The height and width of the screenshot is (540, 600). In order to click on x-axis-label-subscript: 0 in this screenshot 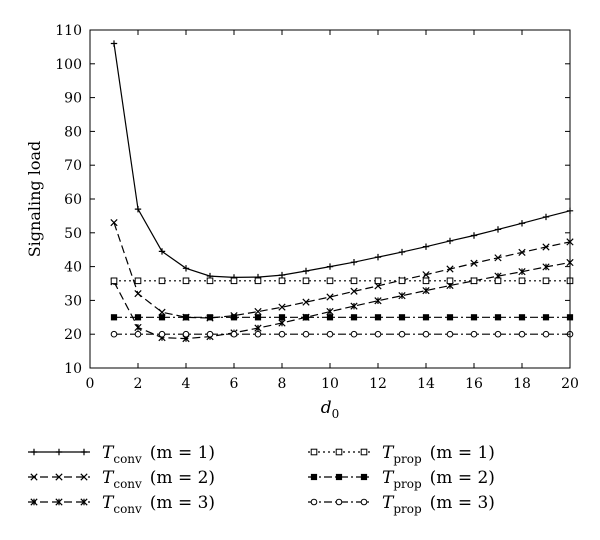, I will do `click(336, 414)`.